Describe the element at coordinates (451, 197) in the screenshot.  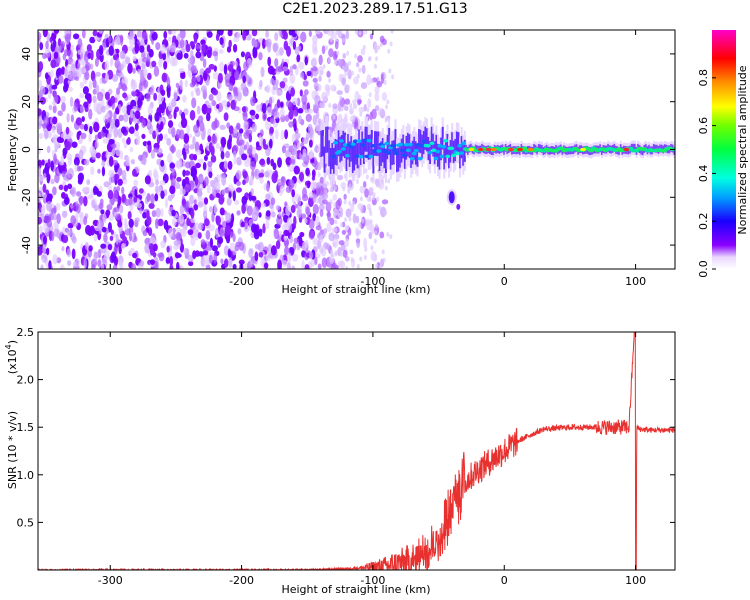
I see `secondary-blob` at that location.